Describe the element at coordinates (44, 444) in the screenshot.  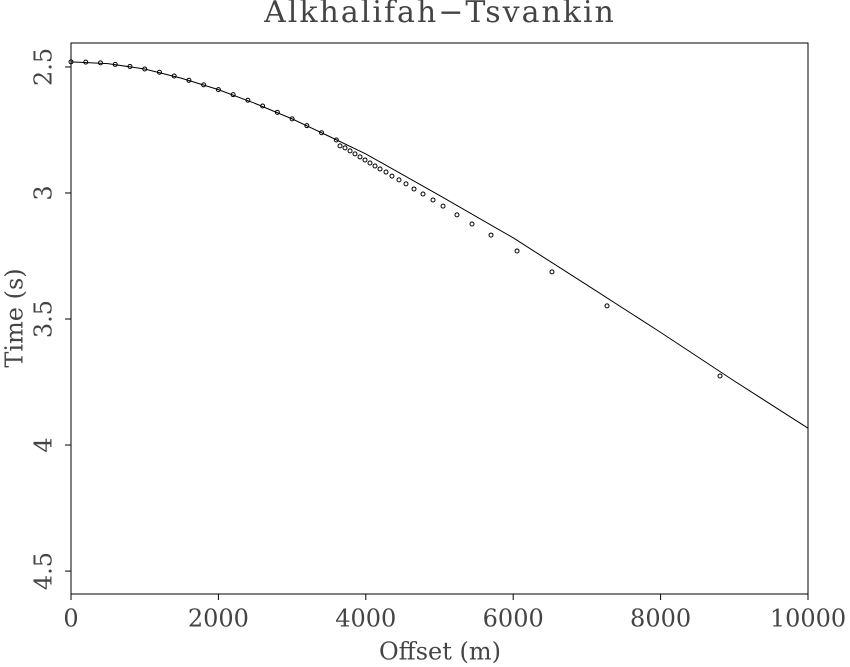
I see `y-tick-label: 4` at that location.